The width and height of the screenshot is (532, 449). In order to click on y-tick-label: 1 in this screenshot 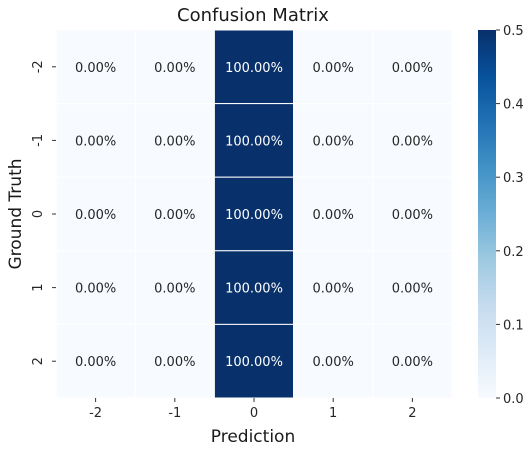, I will do `click(38, 287)`.